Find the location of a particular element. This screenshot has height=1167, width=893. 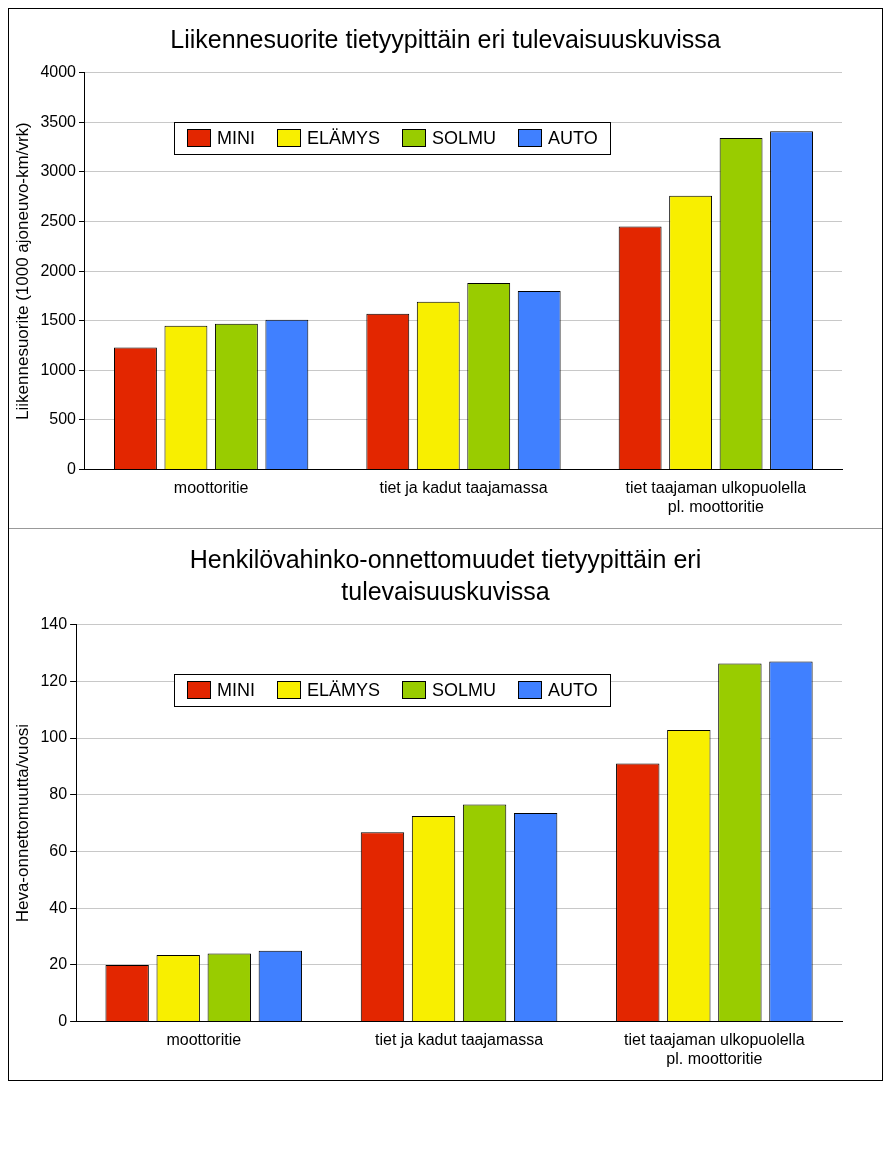

y-tick-label: 100 is located at coordinates (54, 736).